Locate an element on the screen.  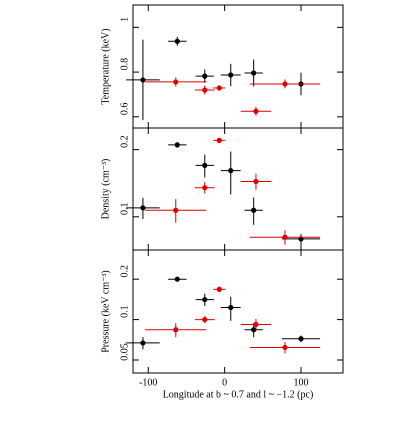
y-tick-label: 0.05 is located at coordinates (124, 352).